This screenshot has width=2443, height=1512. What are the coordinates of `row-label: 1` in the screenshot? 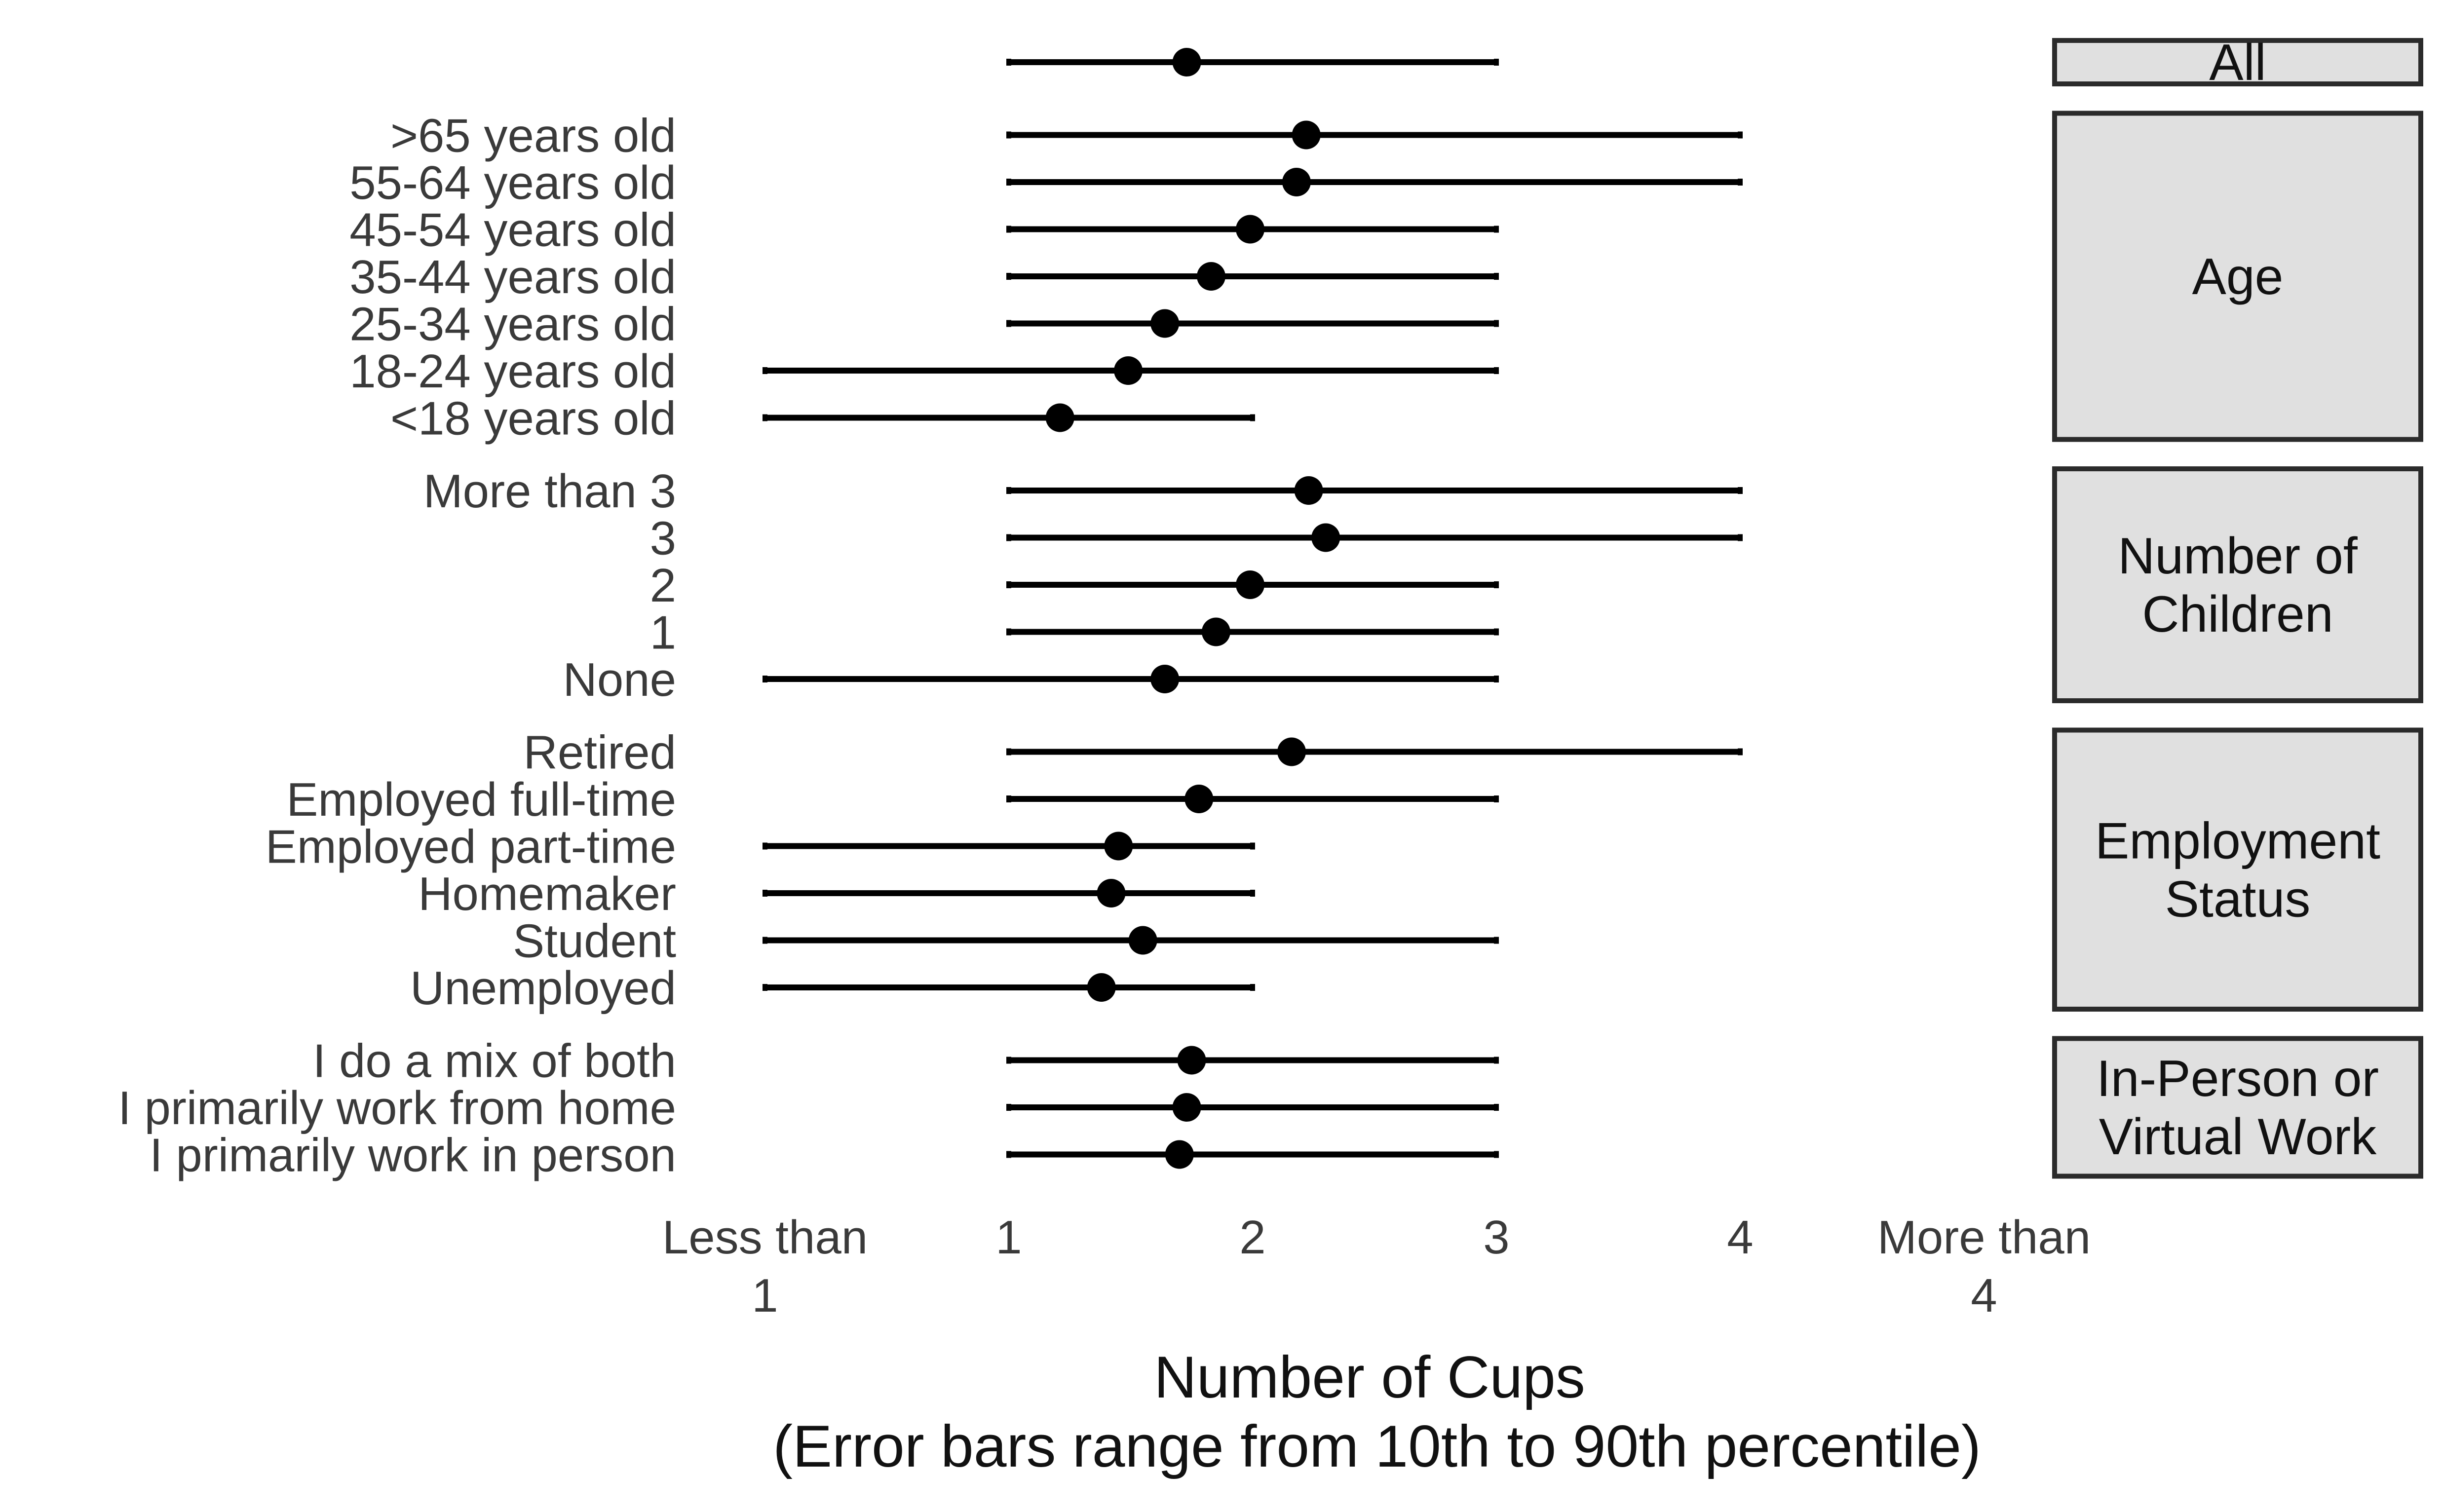 It's located at (663, 632).